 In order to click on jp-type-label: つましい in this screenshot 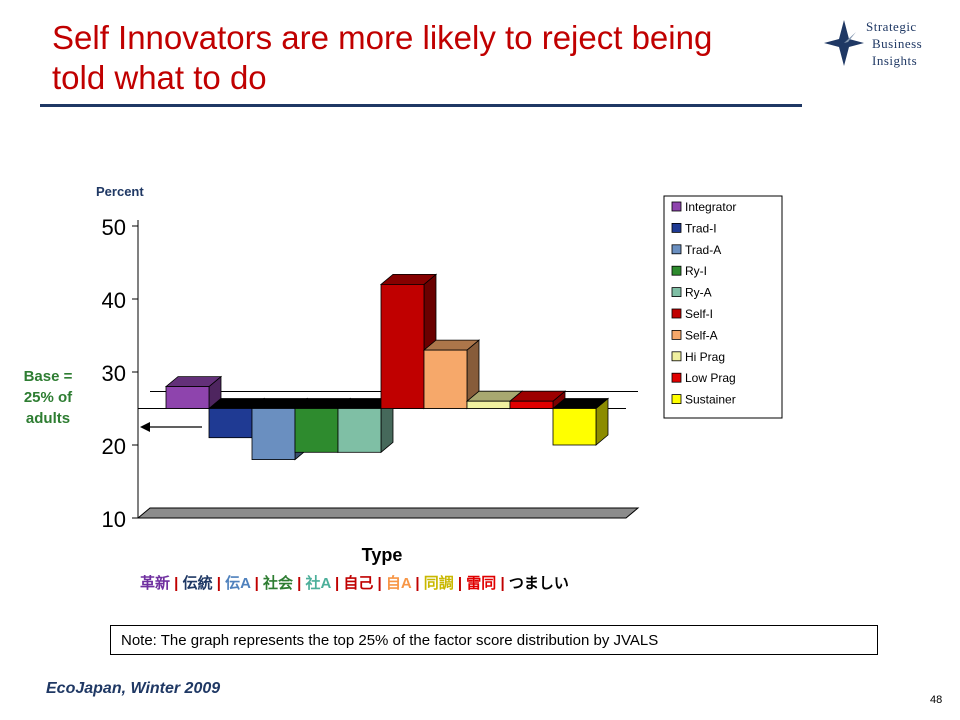, I will do `click(538, 583)`.